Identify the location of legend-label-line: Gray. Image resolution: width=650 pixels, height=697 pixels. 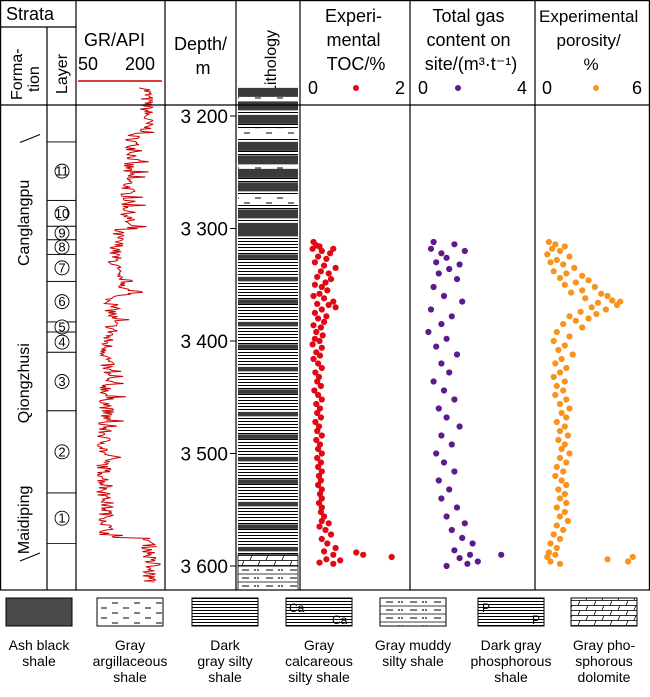
(319, 645).